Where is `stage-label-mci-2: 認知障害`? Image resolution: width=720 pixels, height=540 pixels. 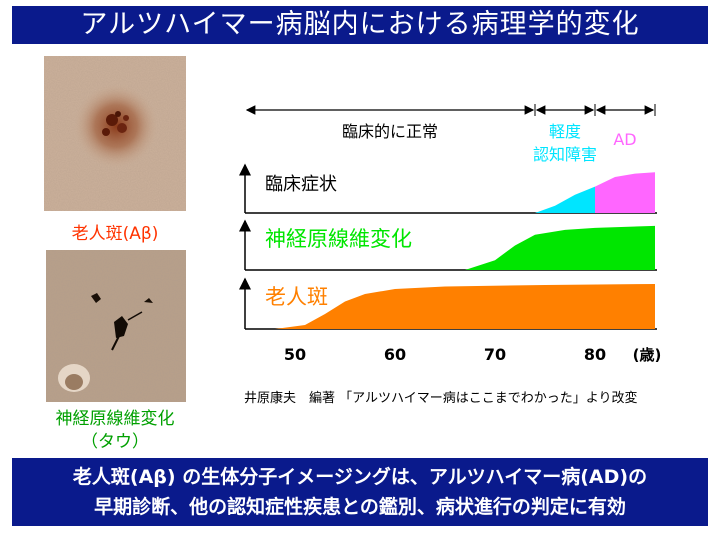
stage-label-mci-2: 認知障害 is located at coordinates (565, 154).